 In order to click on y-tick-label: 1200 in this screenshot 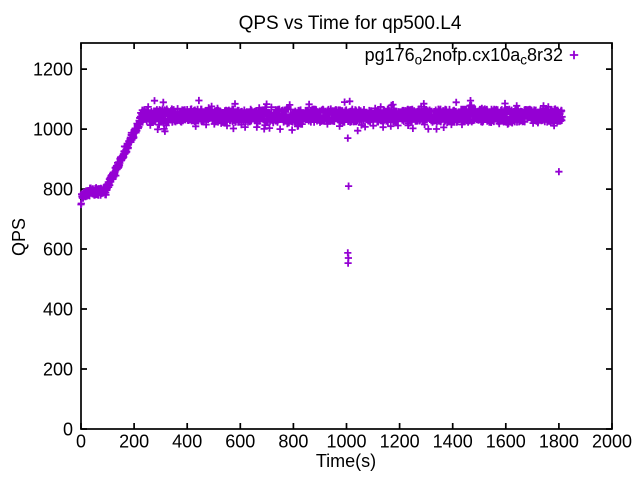, I will do `click(53, 70)`.